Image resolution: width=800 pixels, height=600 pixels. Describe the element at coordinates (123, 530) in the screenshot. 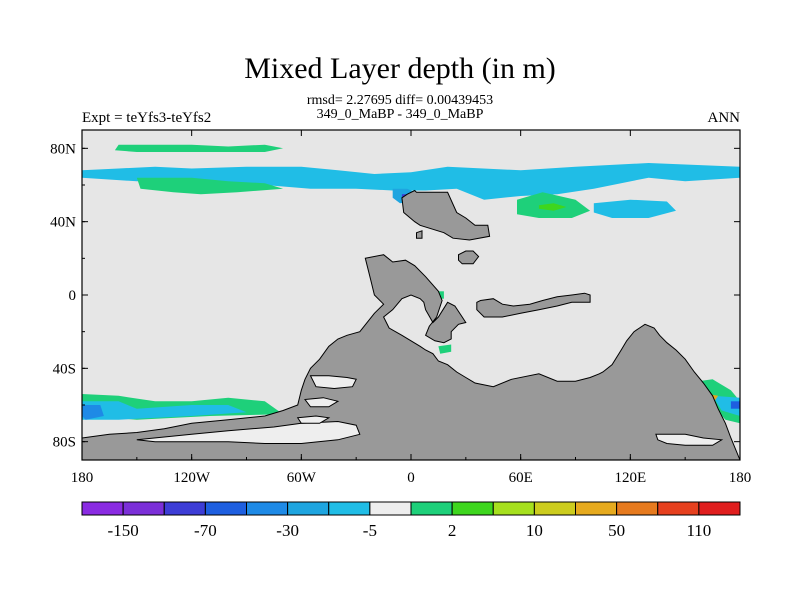

I see `colorbar-label: -150` at that location.